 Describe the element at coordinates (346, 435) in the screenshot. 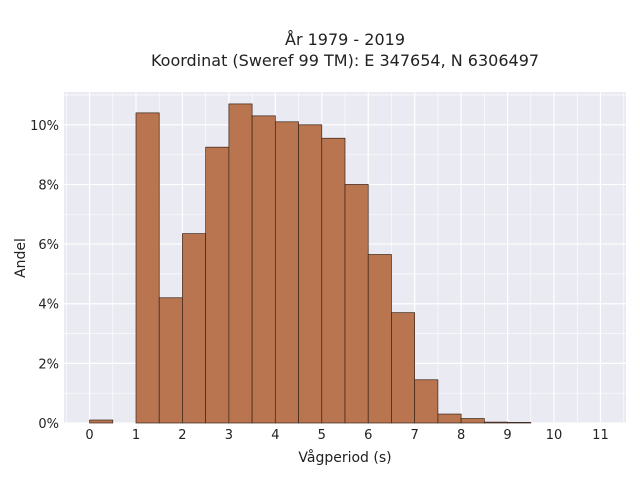

I see `x-tick-labels: 0 1 2 3 4 5 6 7 8 9 10 11` at that location.